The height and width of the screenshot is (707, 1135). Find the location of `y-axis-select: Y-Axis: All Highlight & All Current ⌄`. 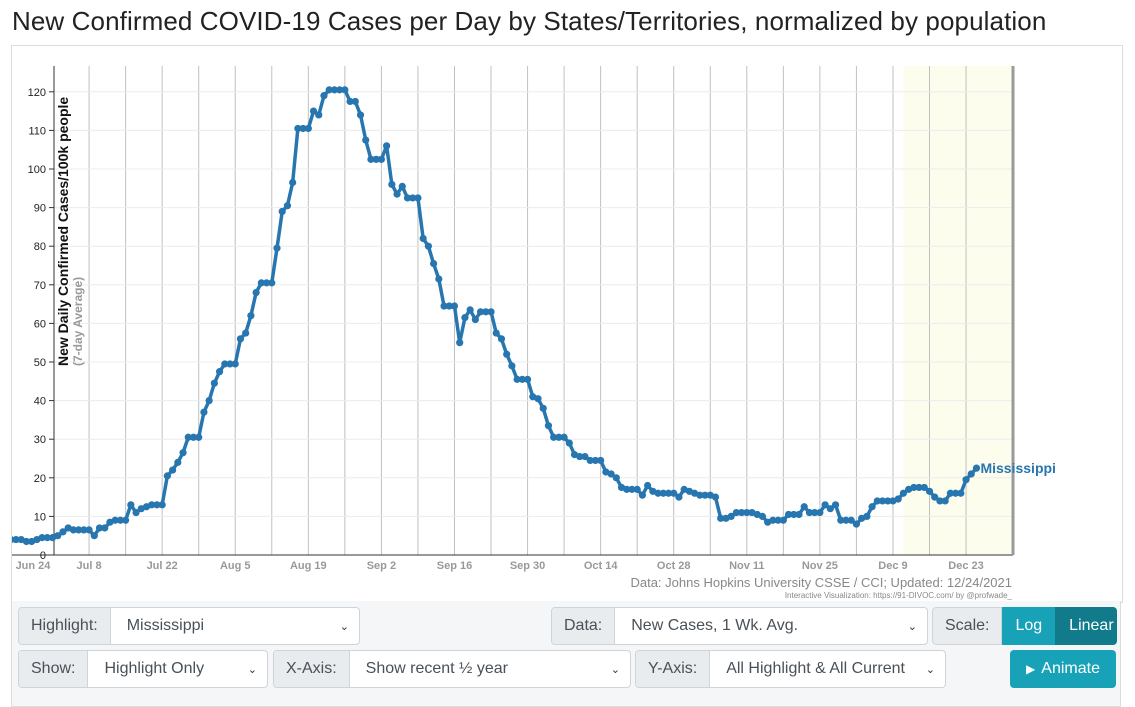

y-axis-select: Y-Axis: All Highlight & All Current ⌄ is located at coordinates (790, 669).